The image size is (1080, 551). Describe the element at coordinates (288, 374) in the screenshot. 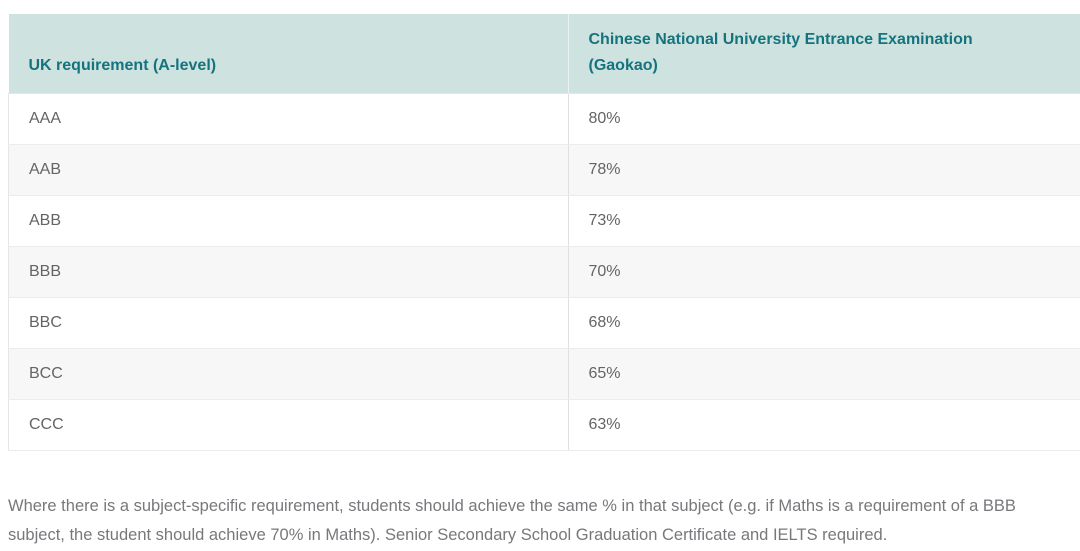

I see `cell-uk-requirement: BCC` at that location.